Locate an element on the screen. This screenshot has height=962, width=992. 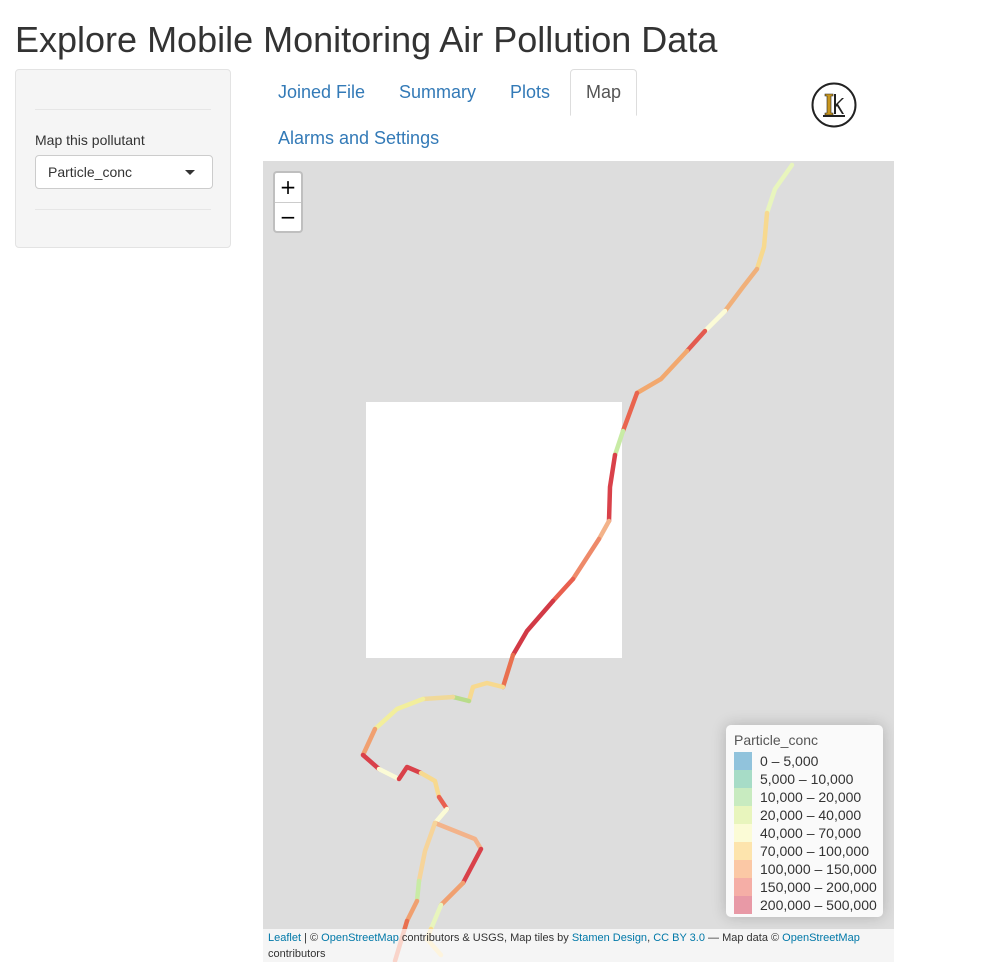
legend-label: 150,000 – 200,000 is located at coordinates (818, 887).